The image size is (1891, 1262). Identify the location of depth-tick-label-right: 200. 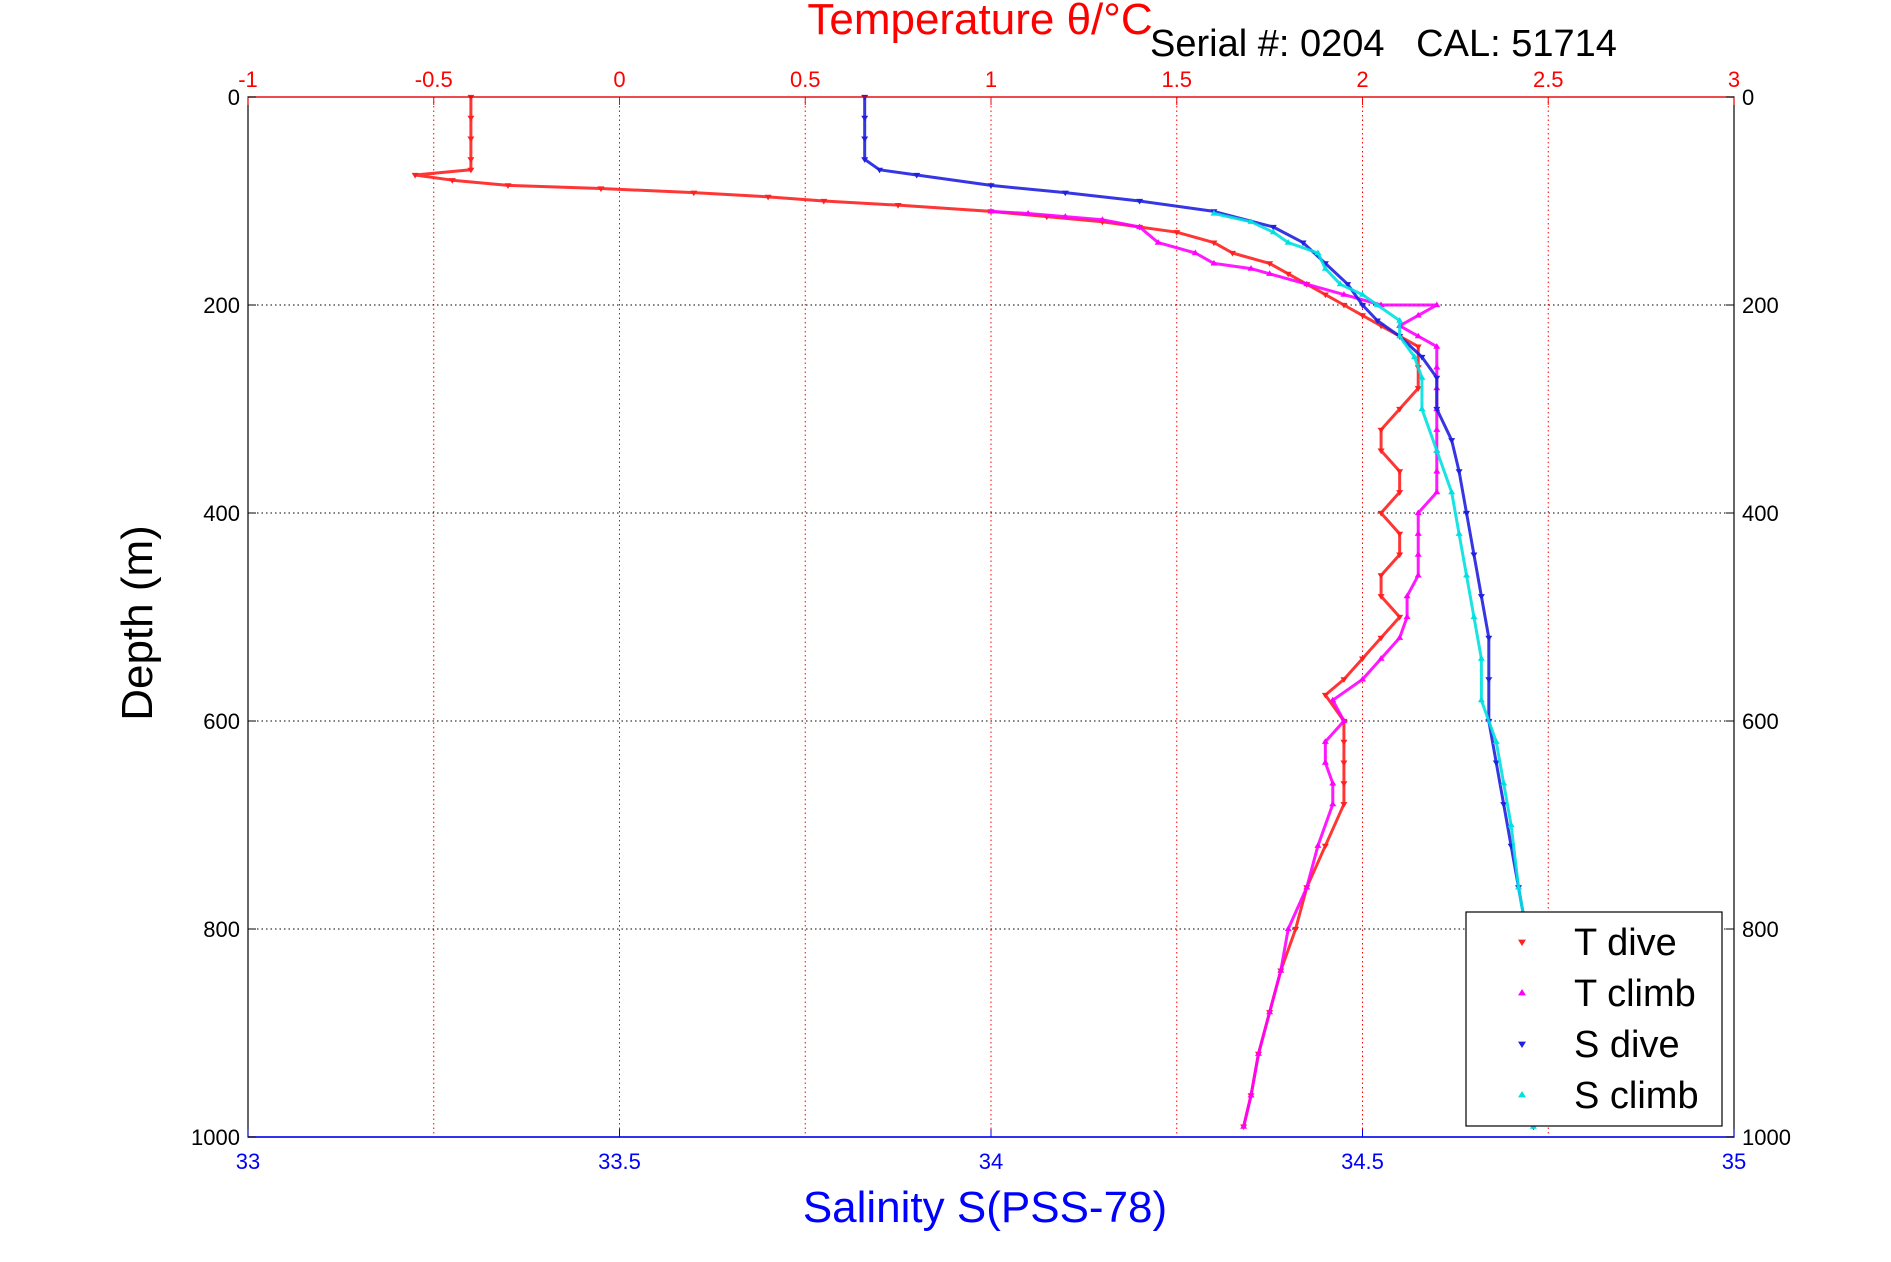
(1760, 305).